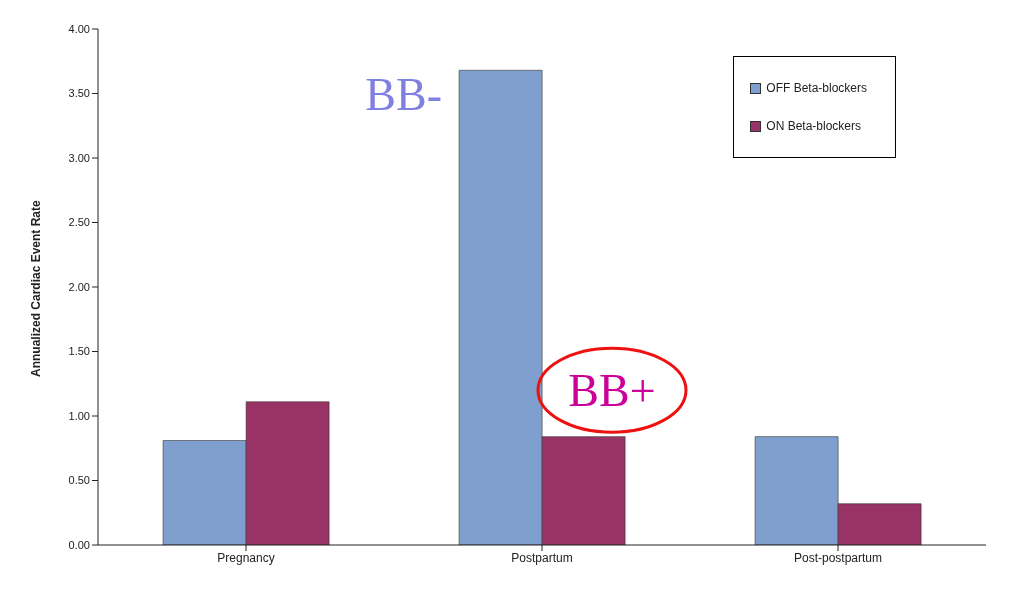 The image size is (1014, 593). What do you see at coordinates (79, 286) in the screenshot?
I see `y-tick-label: 2.00` at bounding box center [79, 286].